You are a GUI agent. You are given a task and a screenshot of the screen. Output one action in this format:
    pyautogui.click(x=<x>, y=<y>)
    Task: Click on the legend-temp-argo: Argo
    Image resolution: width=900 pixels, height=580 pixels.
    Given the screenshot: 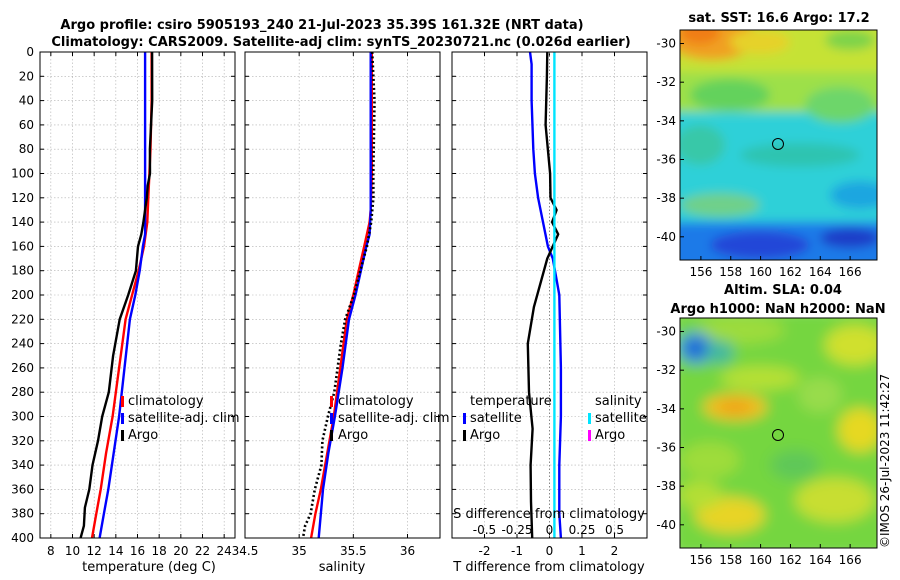 What is the action you would take?
    pyautogui.click(x=485, y=435)
    